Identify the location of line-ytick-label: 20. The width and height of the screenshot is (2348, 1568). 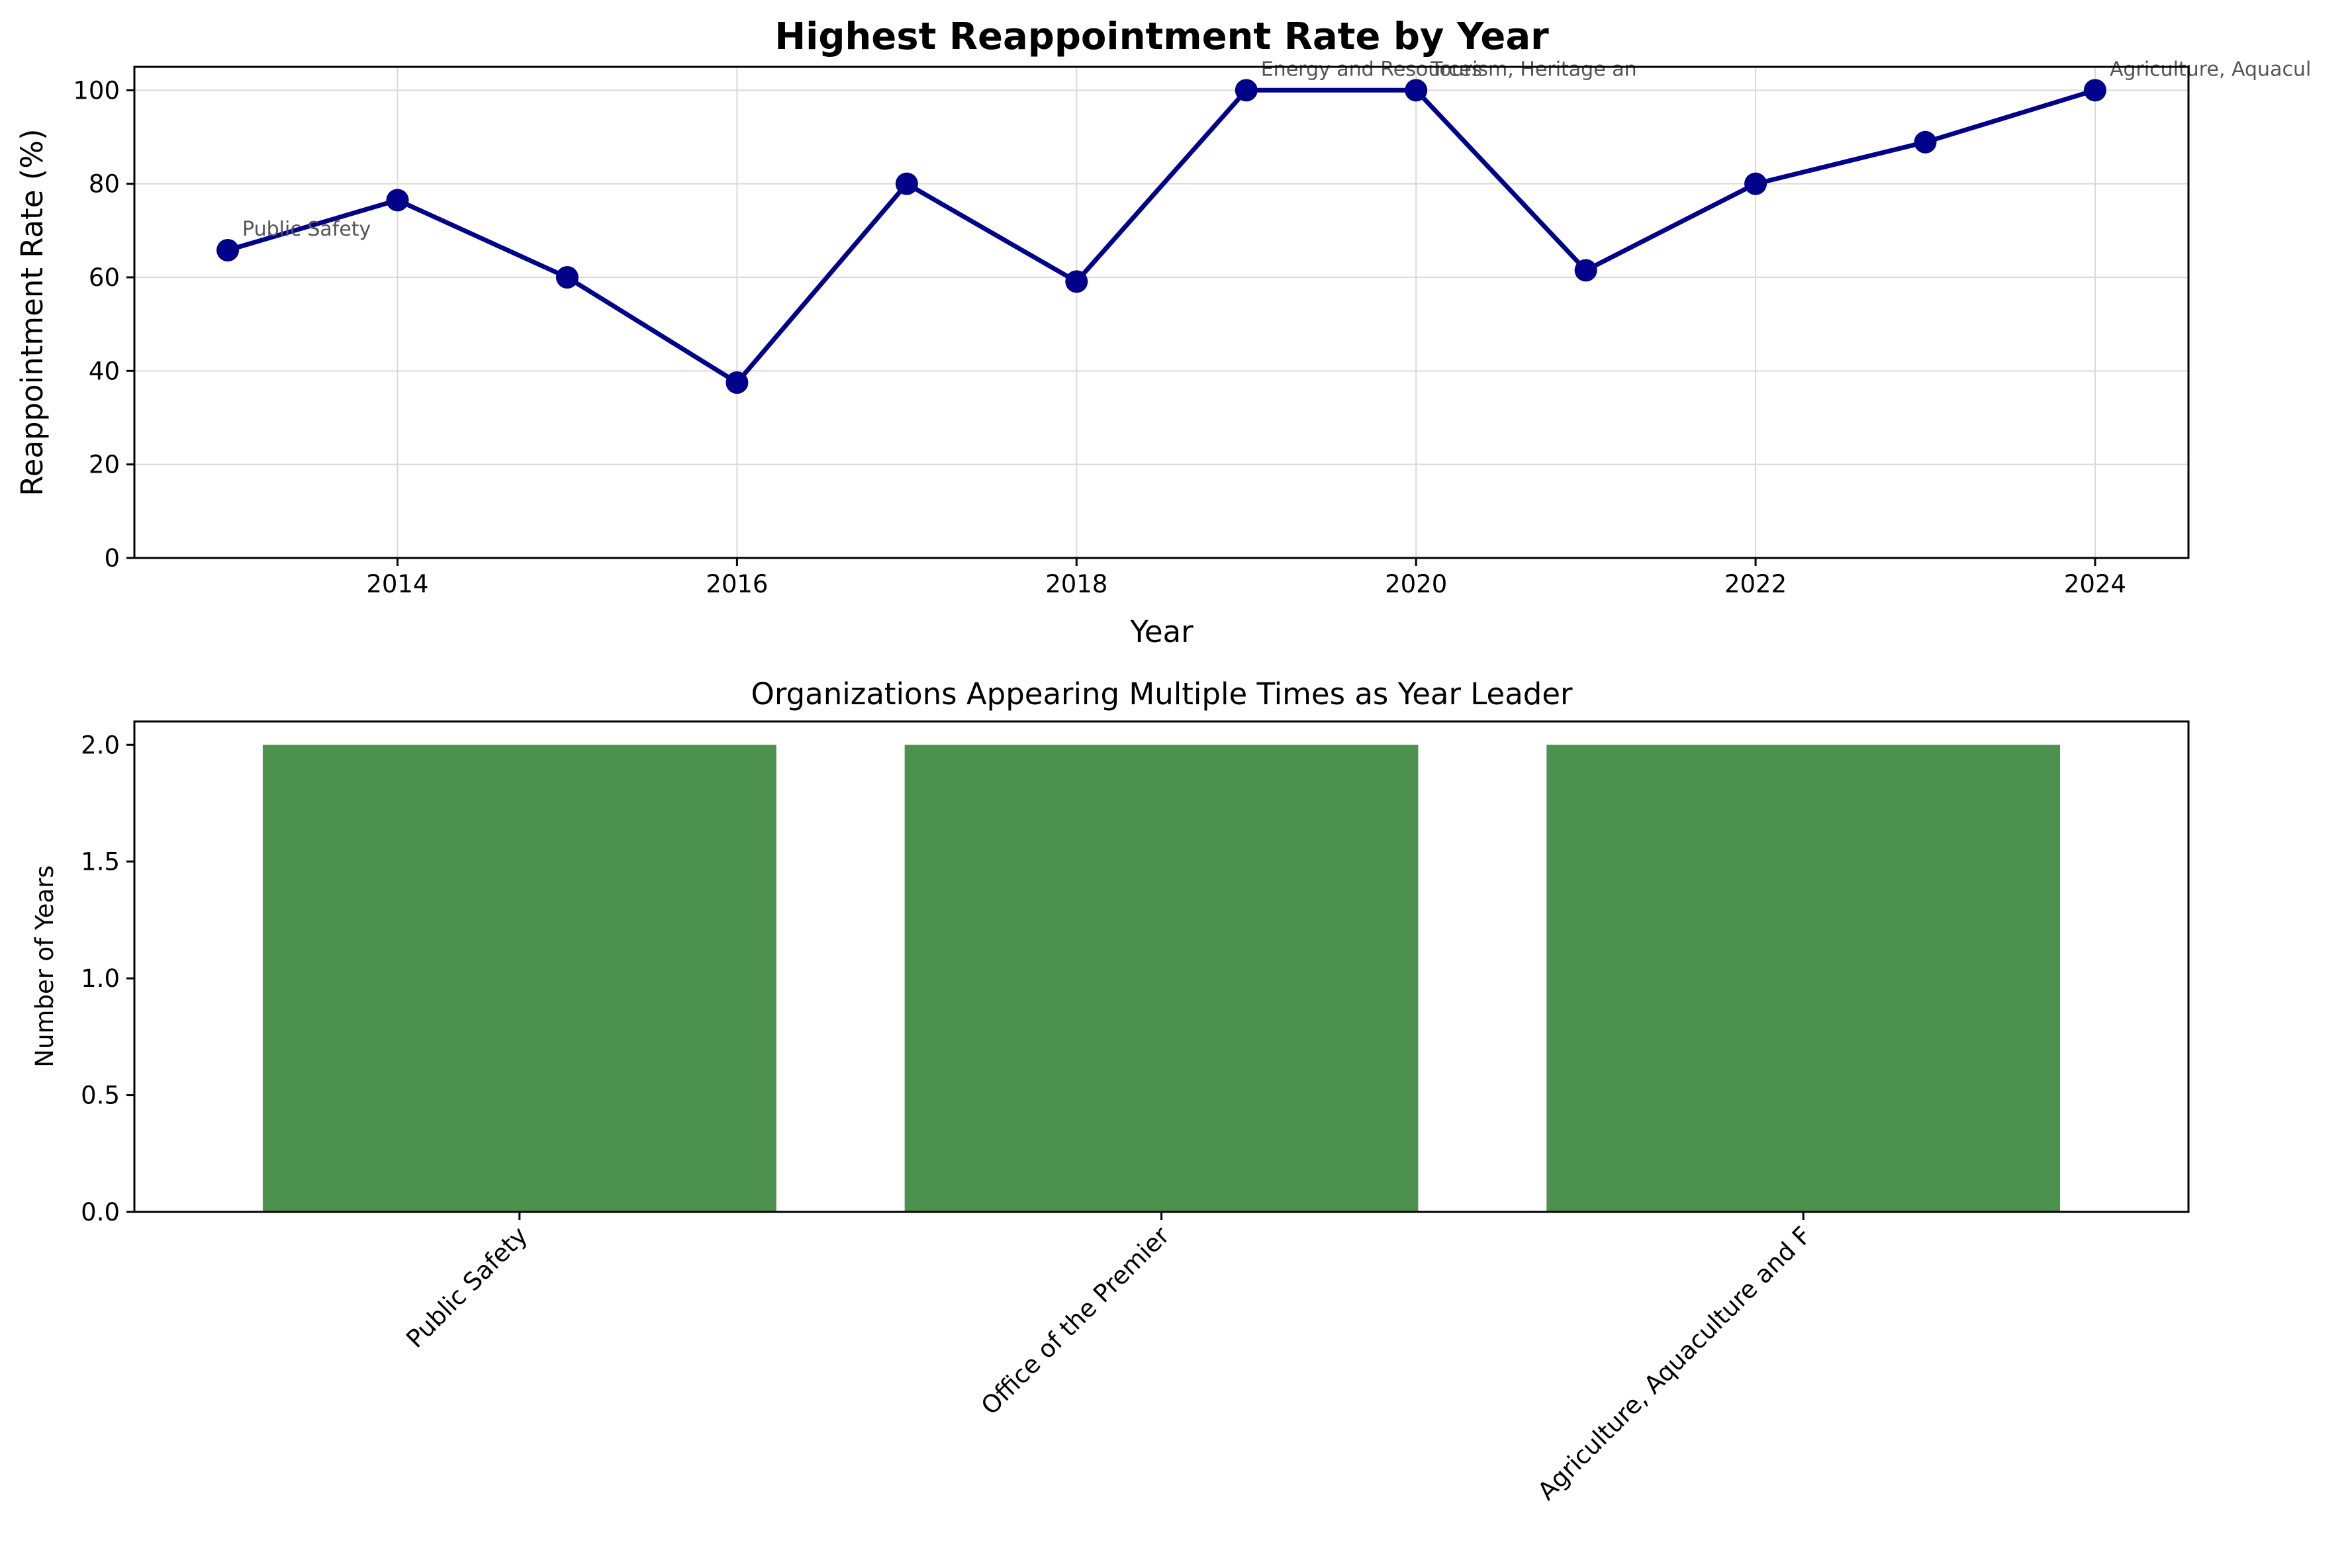
(104, 465).